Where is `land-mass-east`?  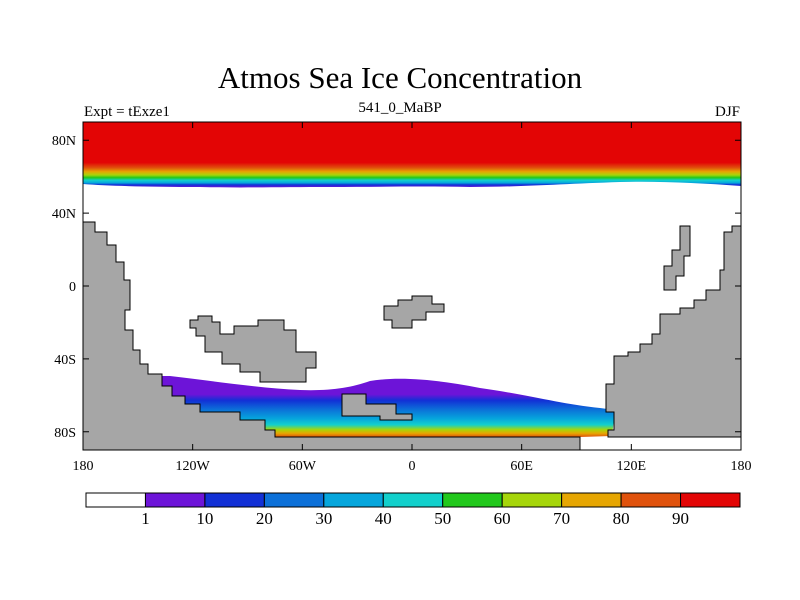 land-mass-east is located at coordinates (673, 331).